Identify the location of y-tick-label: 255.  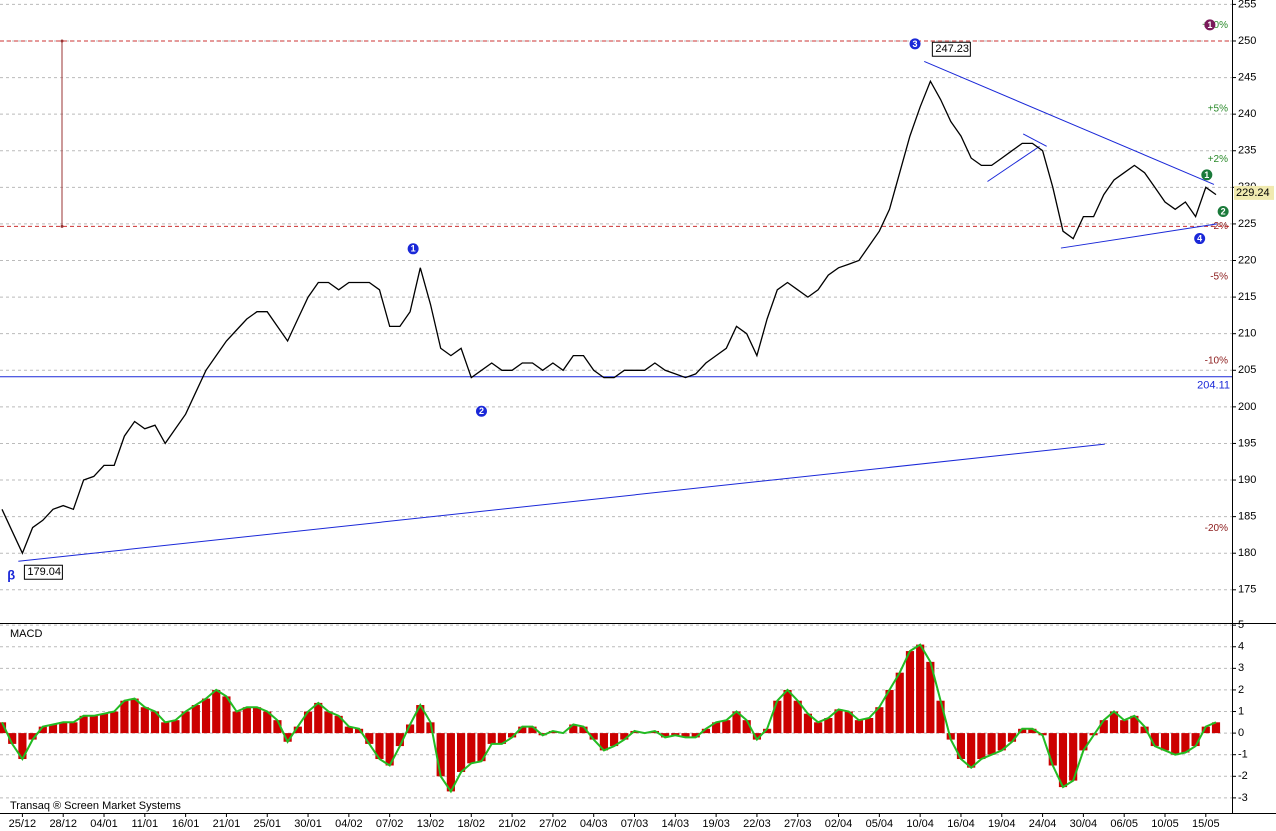
(1247, 5).